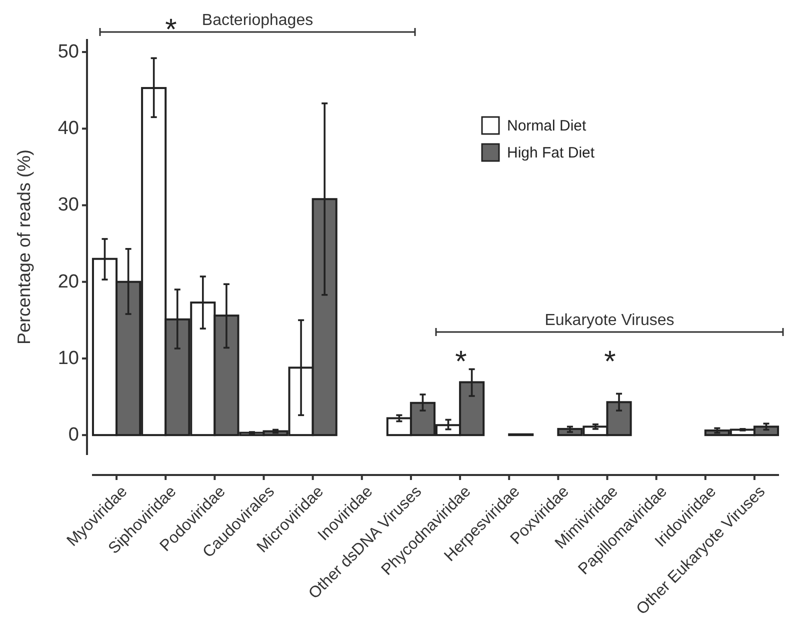 This screenshot has width=785, height=636. I want to click on y-tick-label: 30, so click(68, 205).